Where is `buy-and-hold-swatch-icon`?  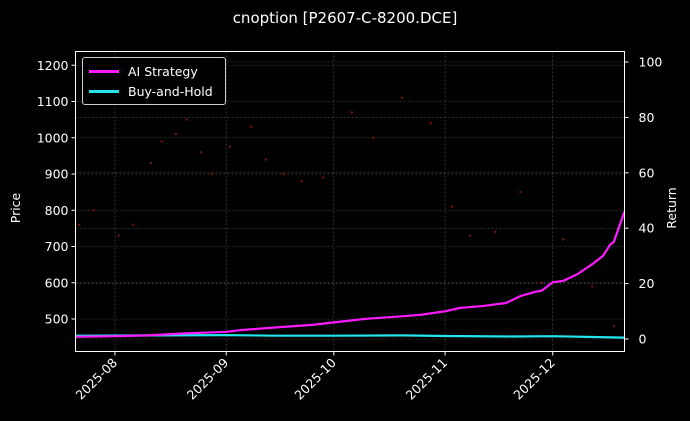 buy-and-hold-swatch-icon is located at coordinates (104, 91).